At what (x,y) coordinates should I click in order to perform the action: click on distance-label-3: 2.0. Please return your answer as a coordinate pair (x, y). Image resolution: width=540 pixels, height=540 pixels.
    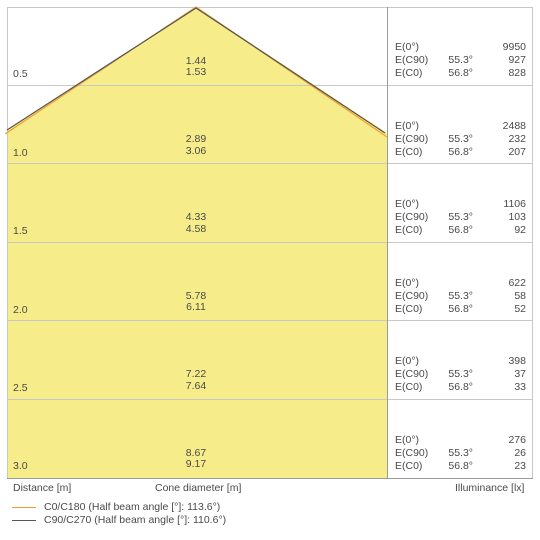
    Looking at the image, I should click on (20, 310).